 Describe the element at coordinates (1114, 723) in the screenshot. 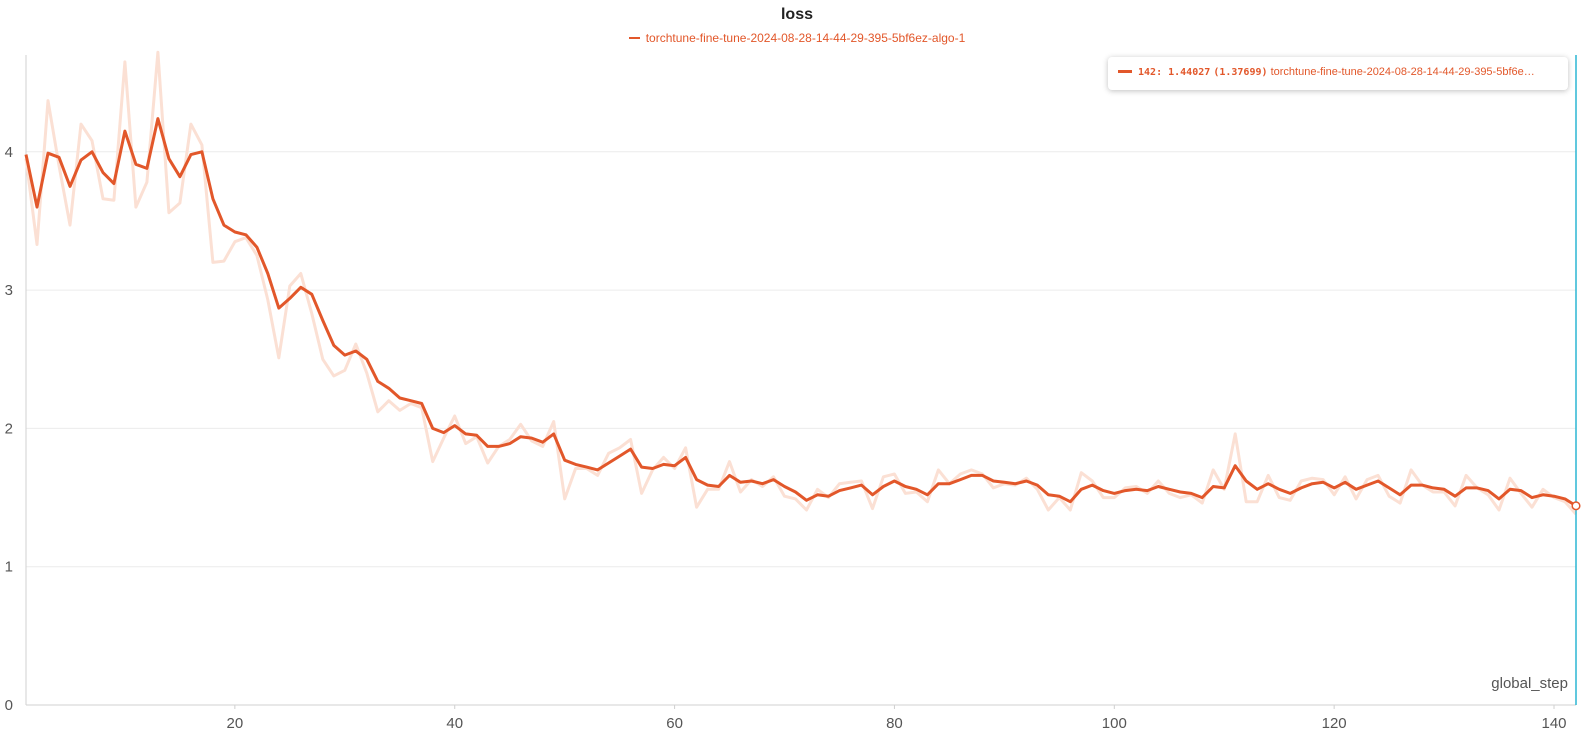

I see `x-tick-label: 100` at that location.